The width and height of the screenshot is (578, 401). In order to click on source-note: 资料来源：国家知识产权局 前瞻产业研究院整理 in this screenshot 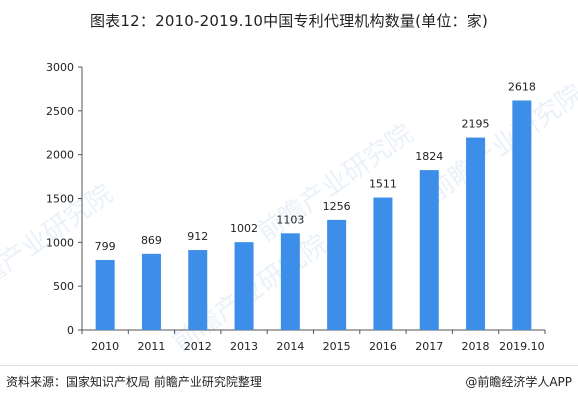, I will do `click(134, 382)`.